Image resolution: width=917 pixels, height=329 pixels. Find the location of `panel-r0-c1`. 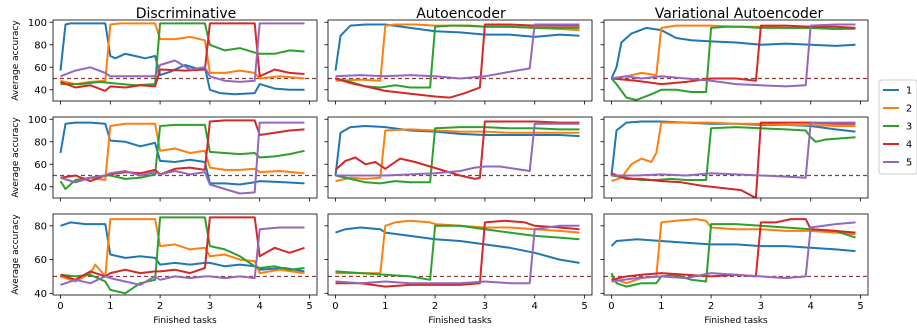

panel-r0-c1 is located at coordinates (458, 62).